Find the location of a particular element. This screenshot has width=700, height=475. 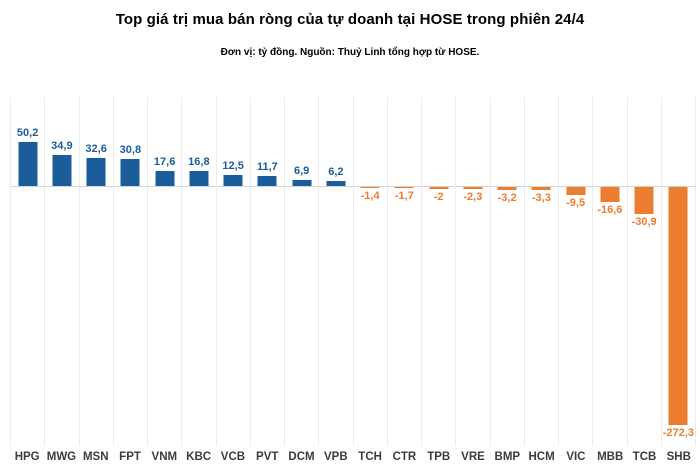

value-label-TPB: -2 is located at coordinates (438, 197).